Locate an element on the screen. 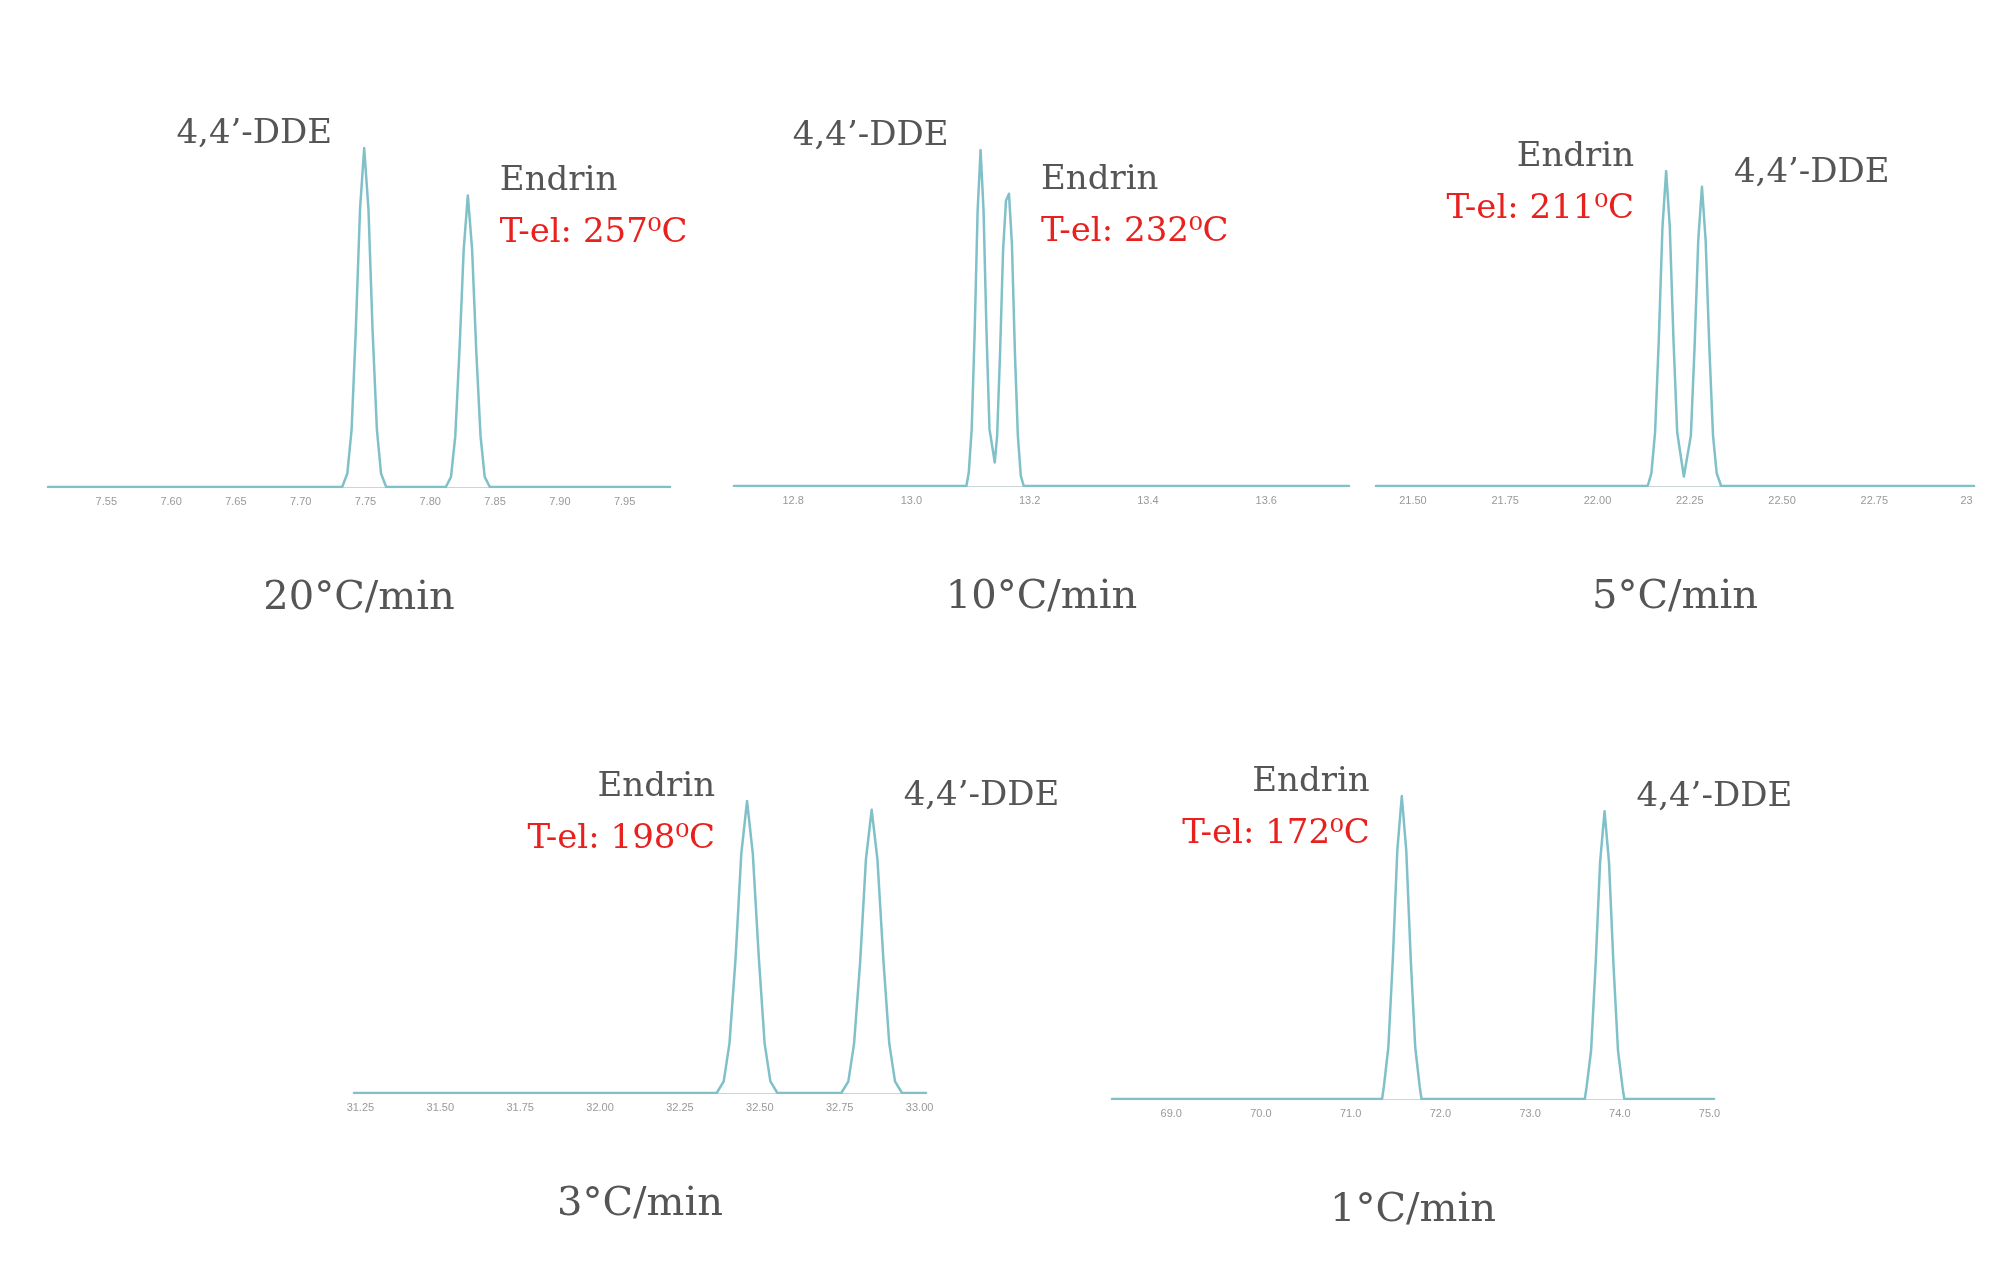 This screenshot has width=2016, height=1262. x-tick-label: 22.00 is located at coordinates (1597, 499).